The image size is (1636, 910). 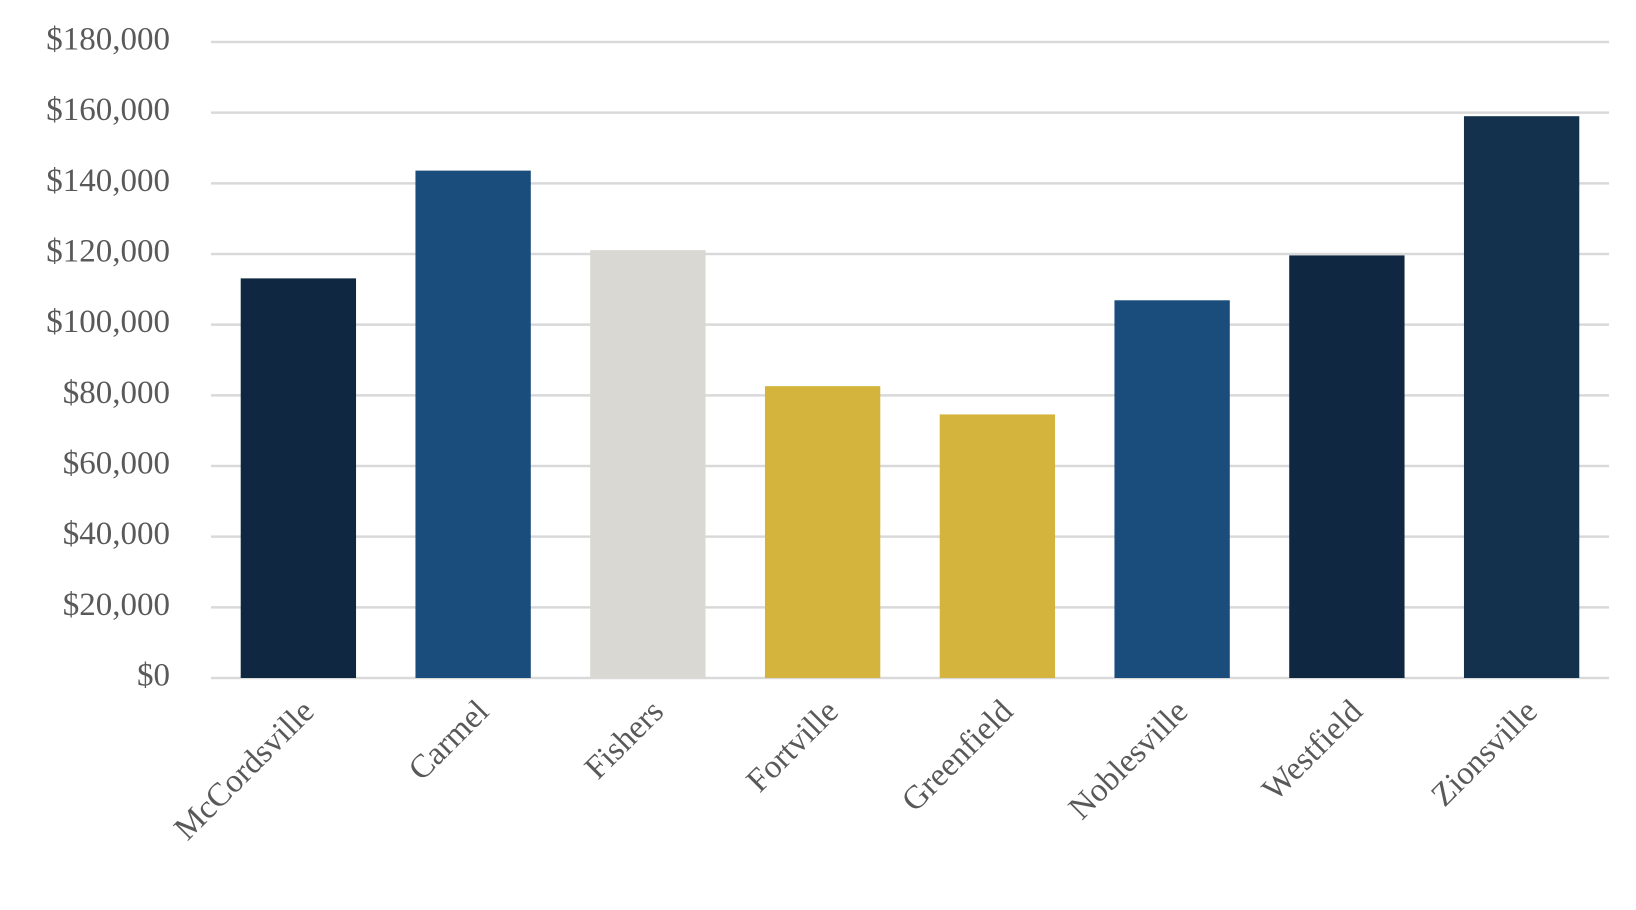 I want to click on y-tick-label: $100,000, so click(x=108, y=322).